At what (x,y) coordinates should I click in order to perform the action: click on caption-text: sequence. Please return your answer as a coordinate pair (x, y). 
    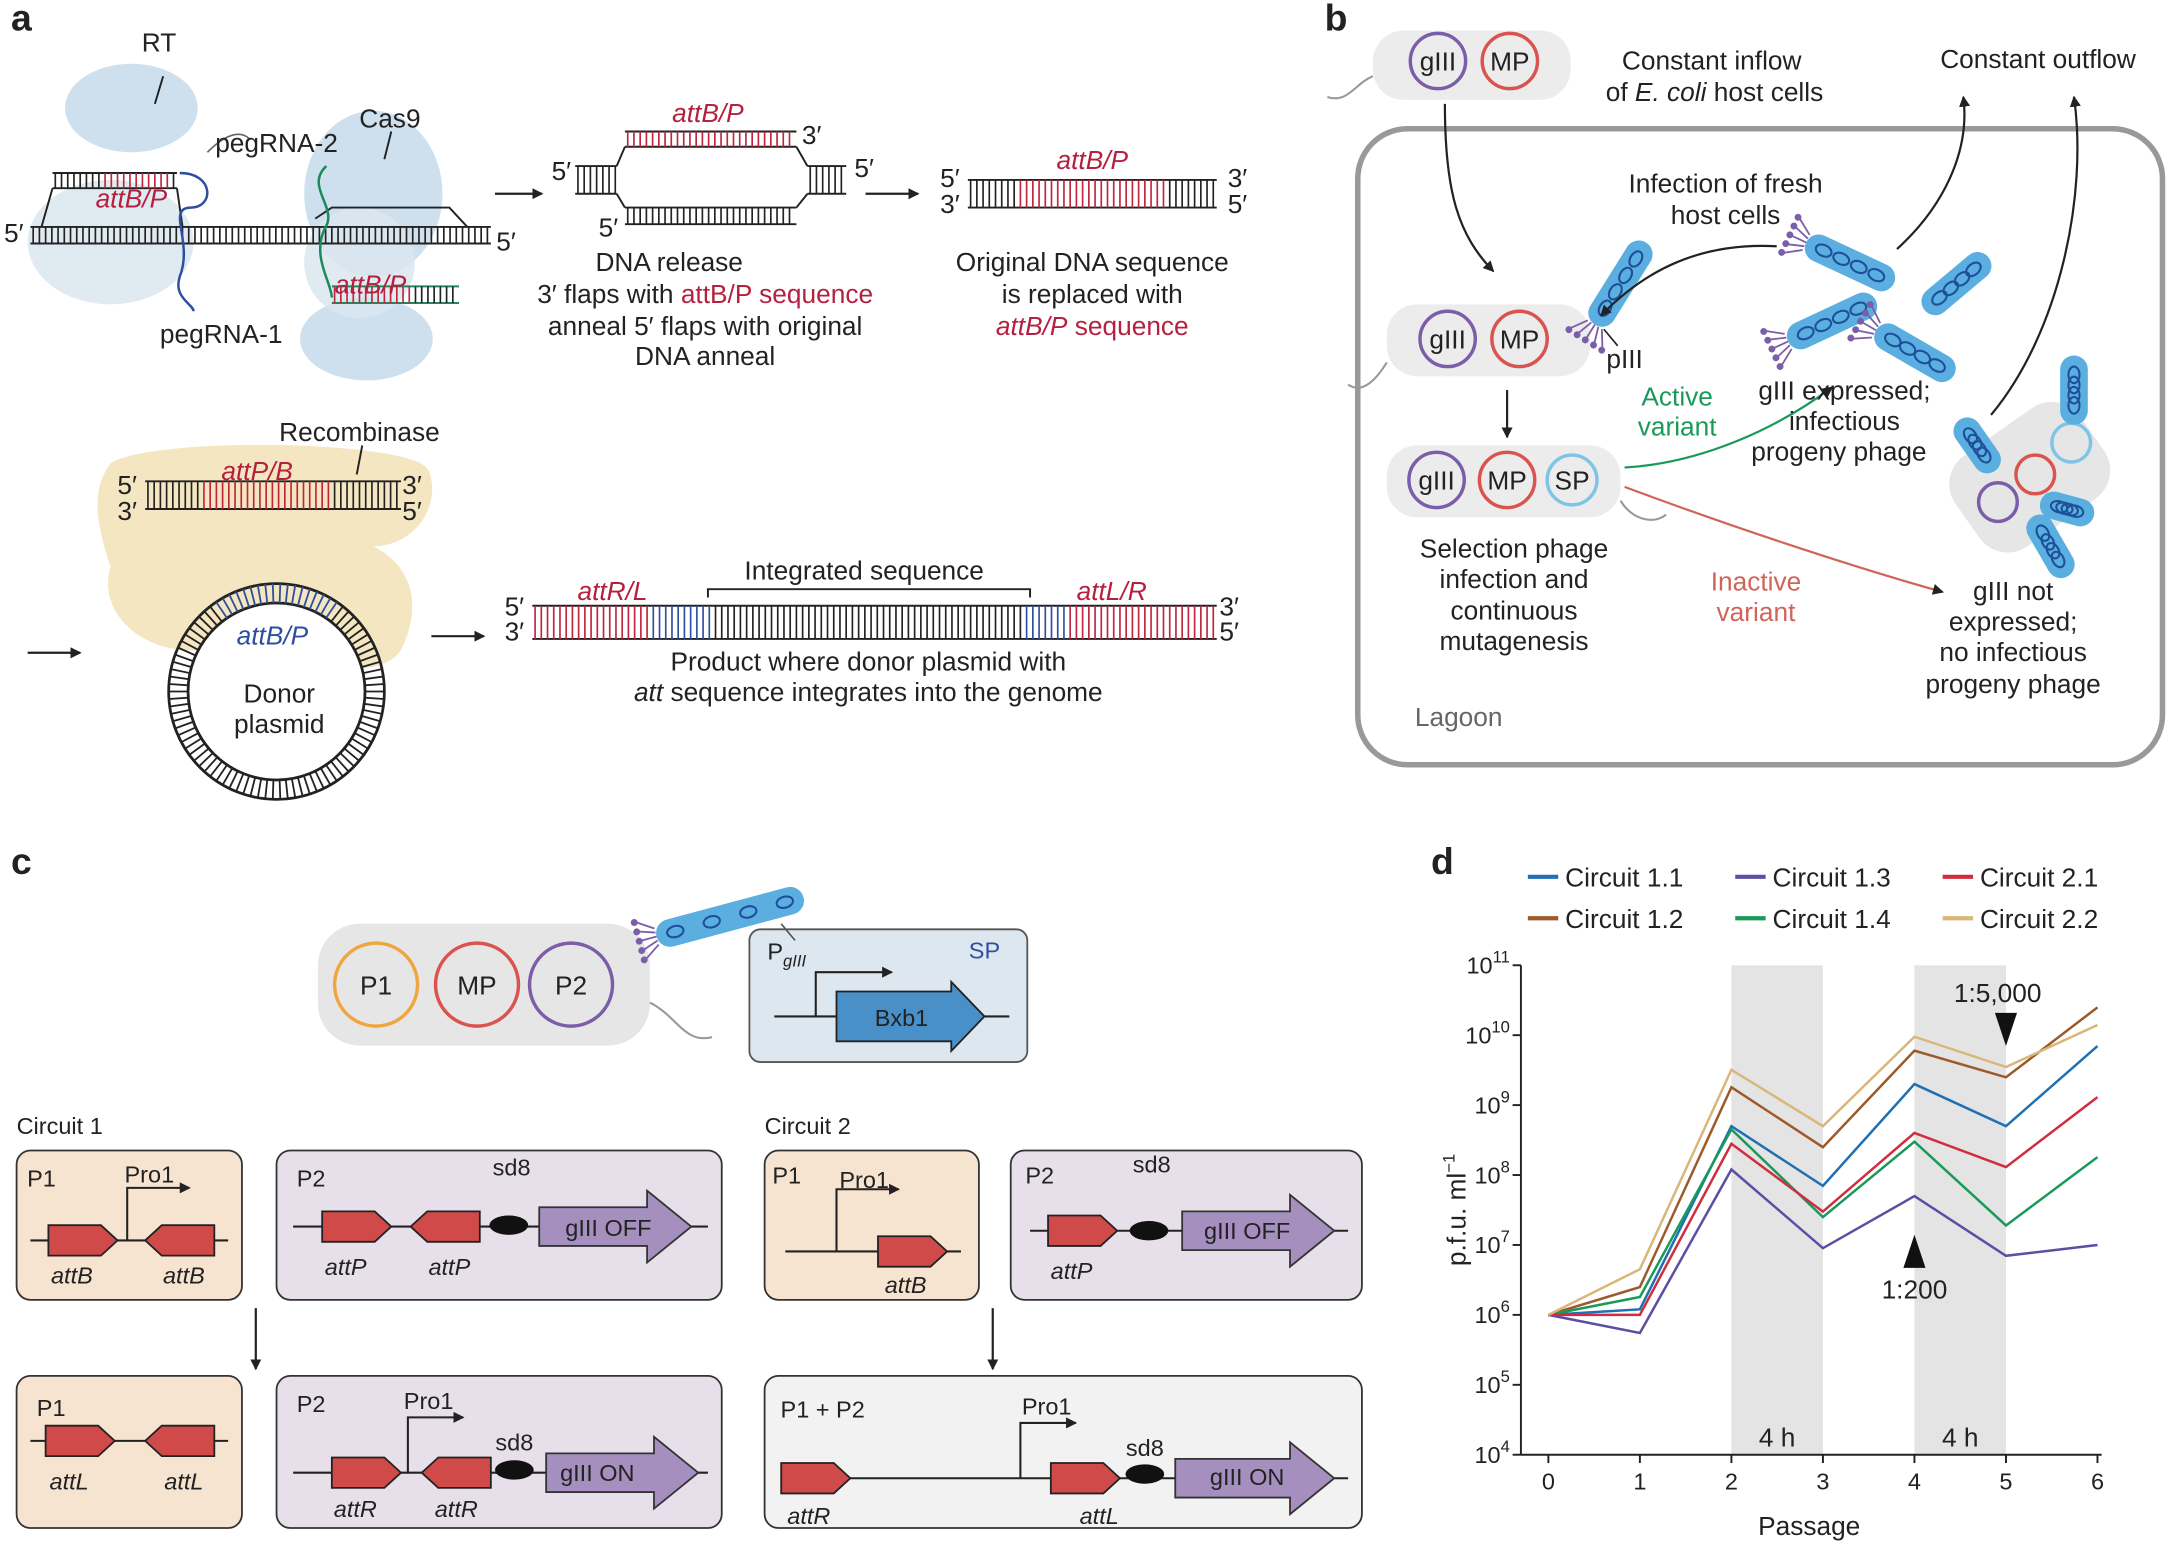
    Looking at the image, I should click on (1127, 326).